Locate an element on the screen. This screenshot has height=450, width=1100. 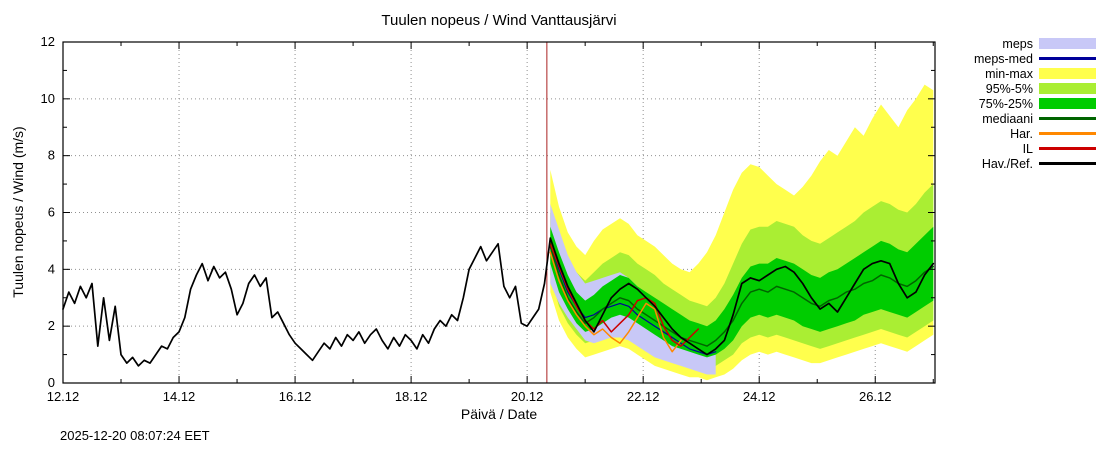
y-tick-label: 8 is located at coordinates (51, 155).